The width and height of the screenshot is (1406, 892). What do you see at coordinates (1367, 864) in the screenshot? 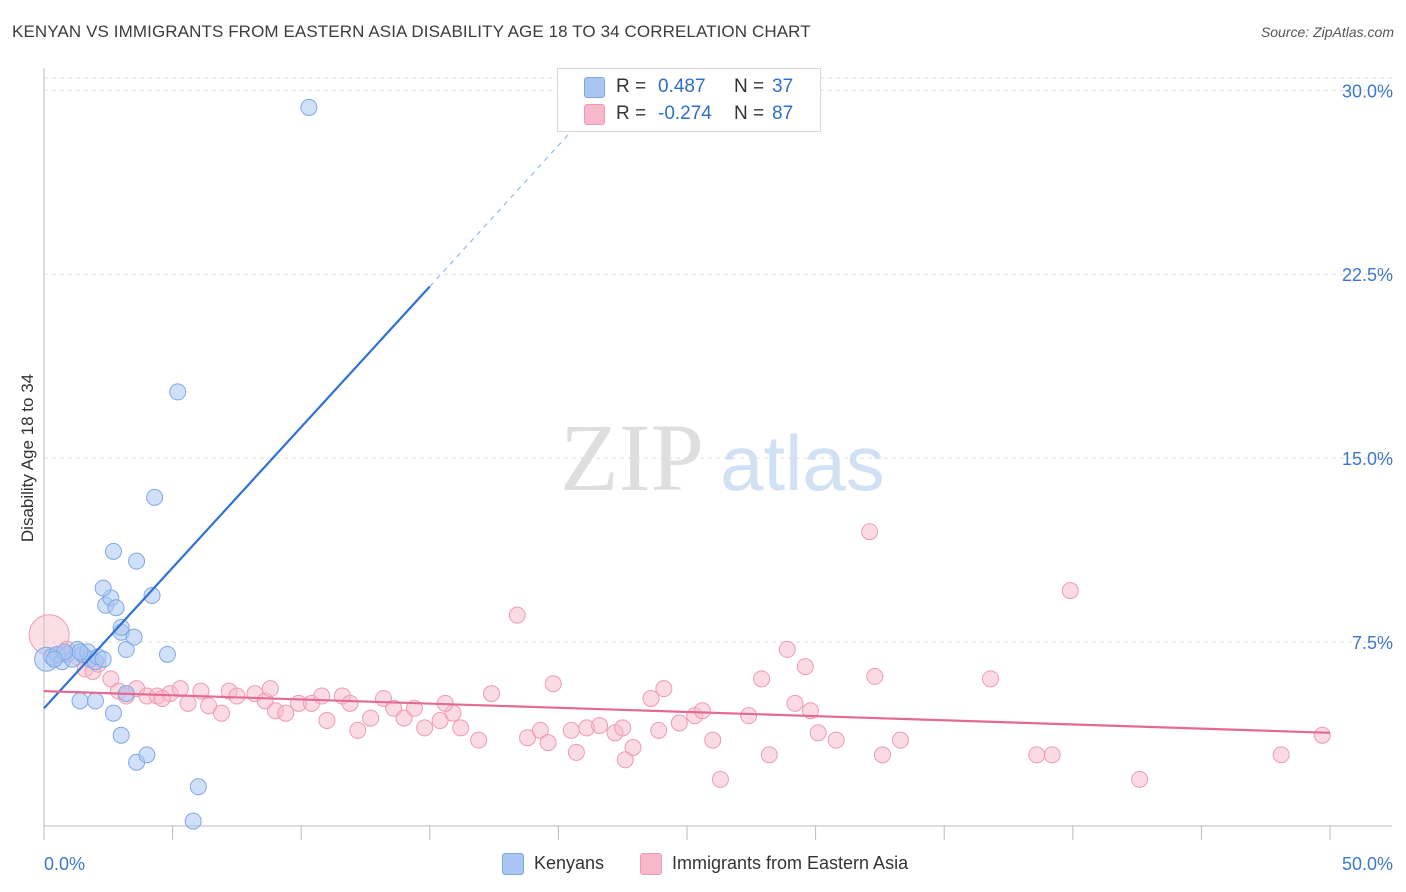
I see `x-tick-label: 50.0%` at bounding box center [1367, 864].